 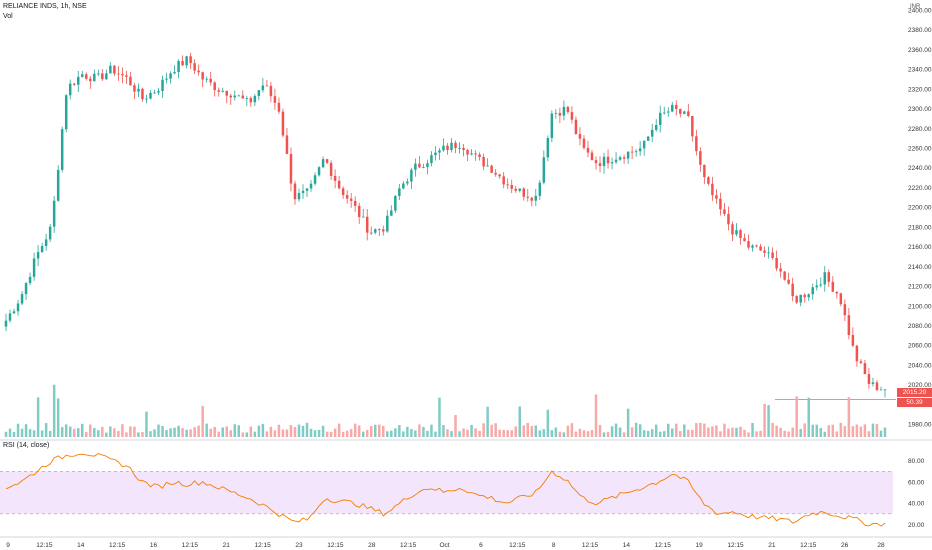 What do you see at coordinates (920, 208) in the screenshot?
I see `price-tick-label: 2200.00` at bounding box center [920, 208].